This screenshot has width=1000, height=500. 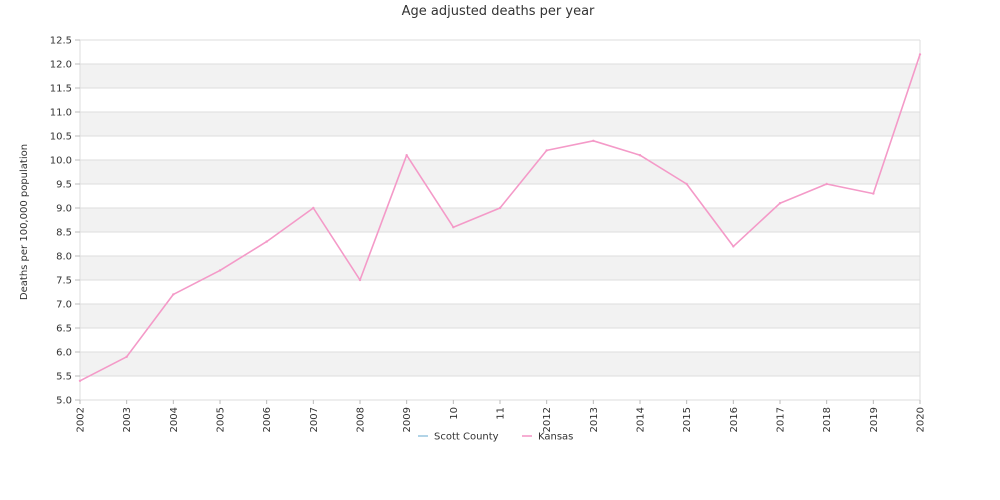 I want to click on x-tick-label: 2019, so click(x=874, y=419).